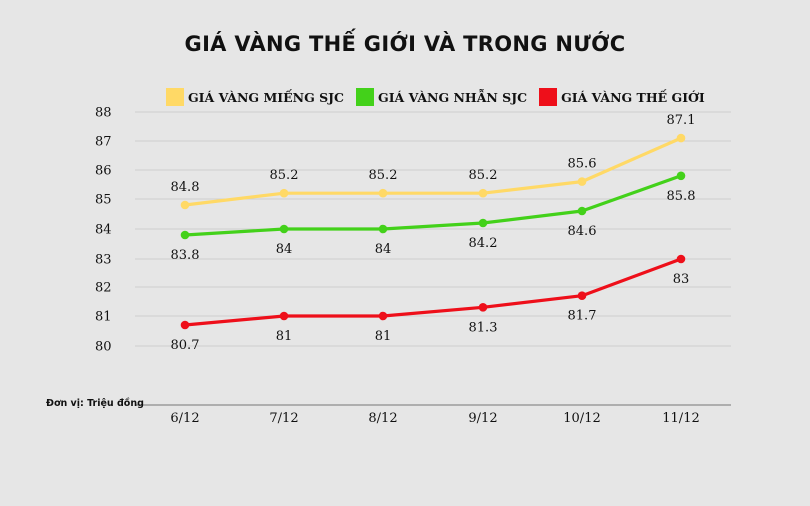 This screenshot has height=506, width=810. I want to click on legend-item-the-gioi: GIÁ VÀNG THẾ GIỚI, so click(622, 97).